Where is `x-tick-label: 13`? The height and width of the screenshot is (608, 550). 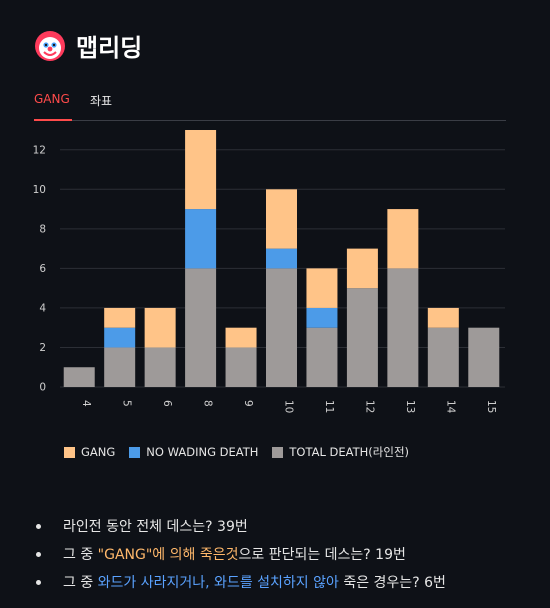 x-tick-label: 13 is located at coordinates (410, 406).